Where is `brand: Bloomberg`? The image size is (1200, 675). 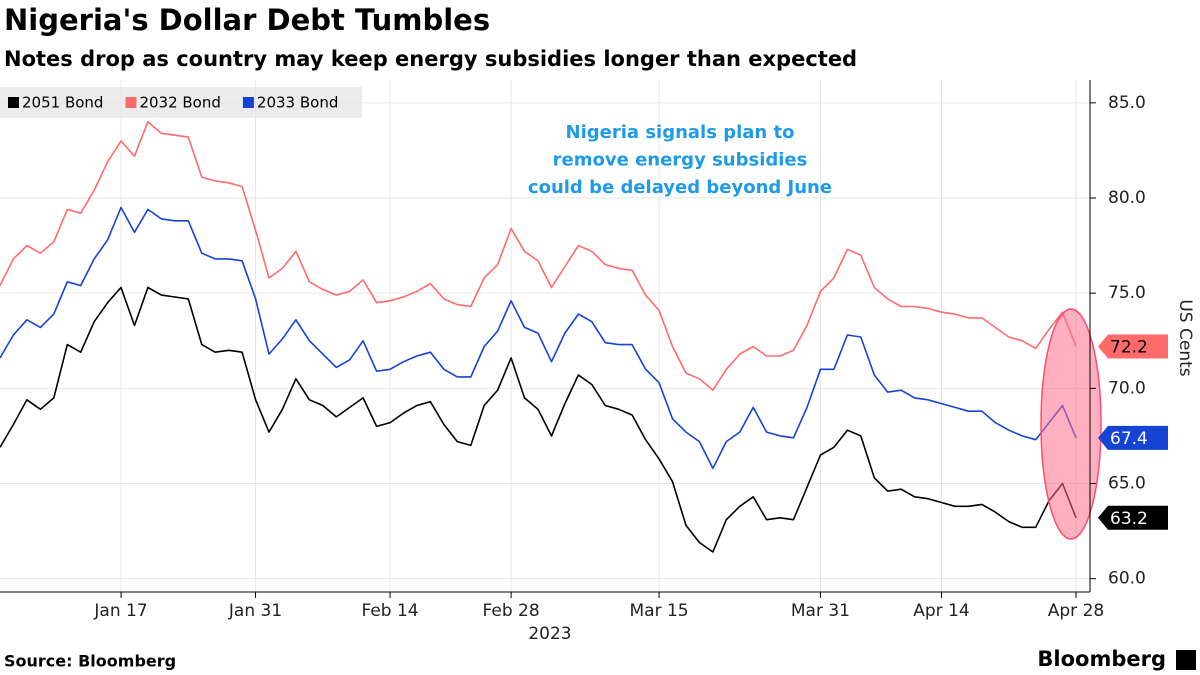 brand: Bloomberg is located at coordinates (1101, 659).